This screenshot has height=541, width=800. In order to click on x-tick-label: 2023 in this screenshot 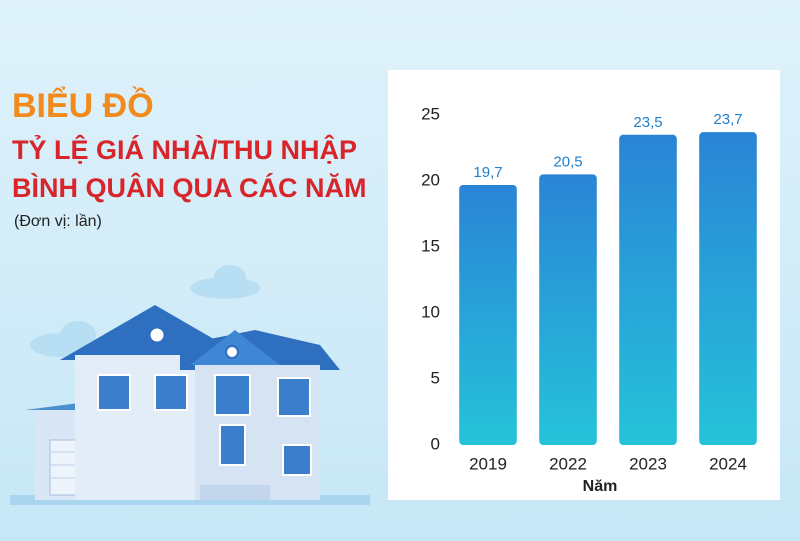, I will do `click(648, 463)`.